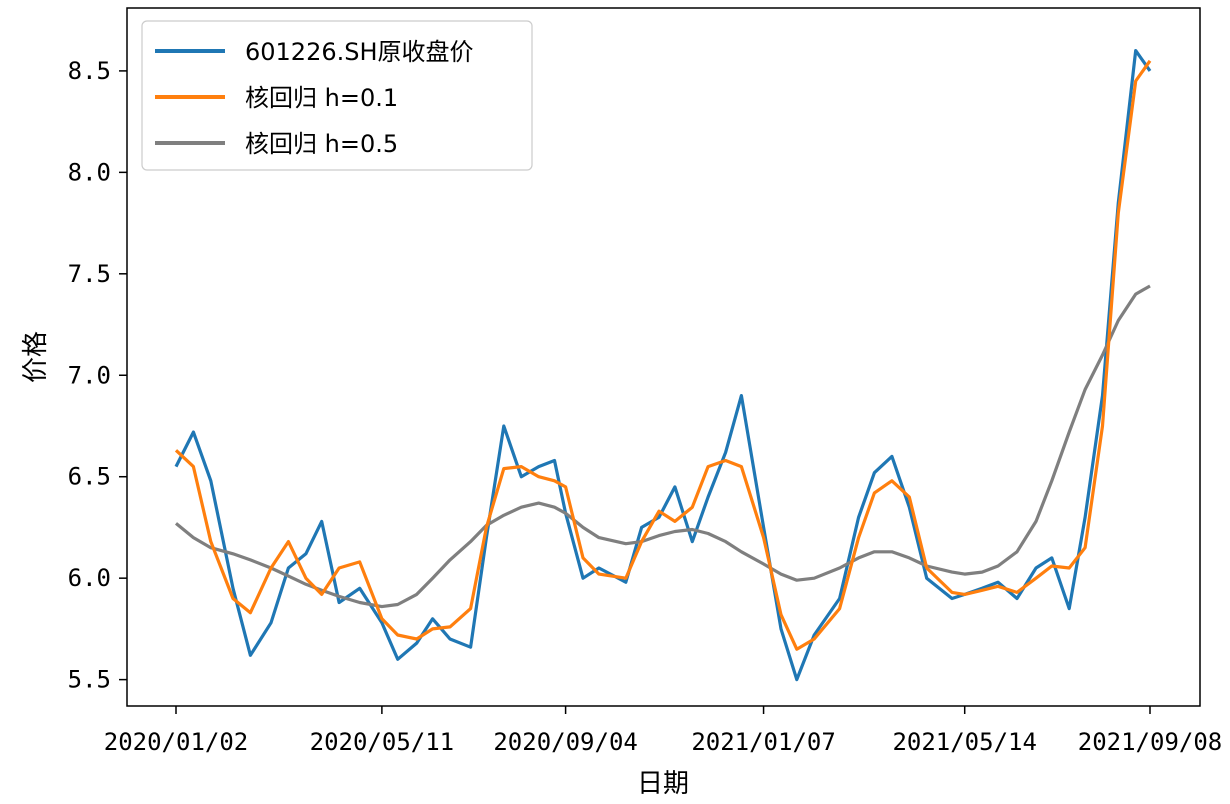  Describe the element at coordinates (89, 172) in the screenshot. I see `y-tick-label: 8.0` at that location.